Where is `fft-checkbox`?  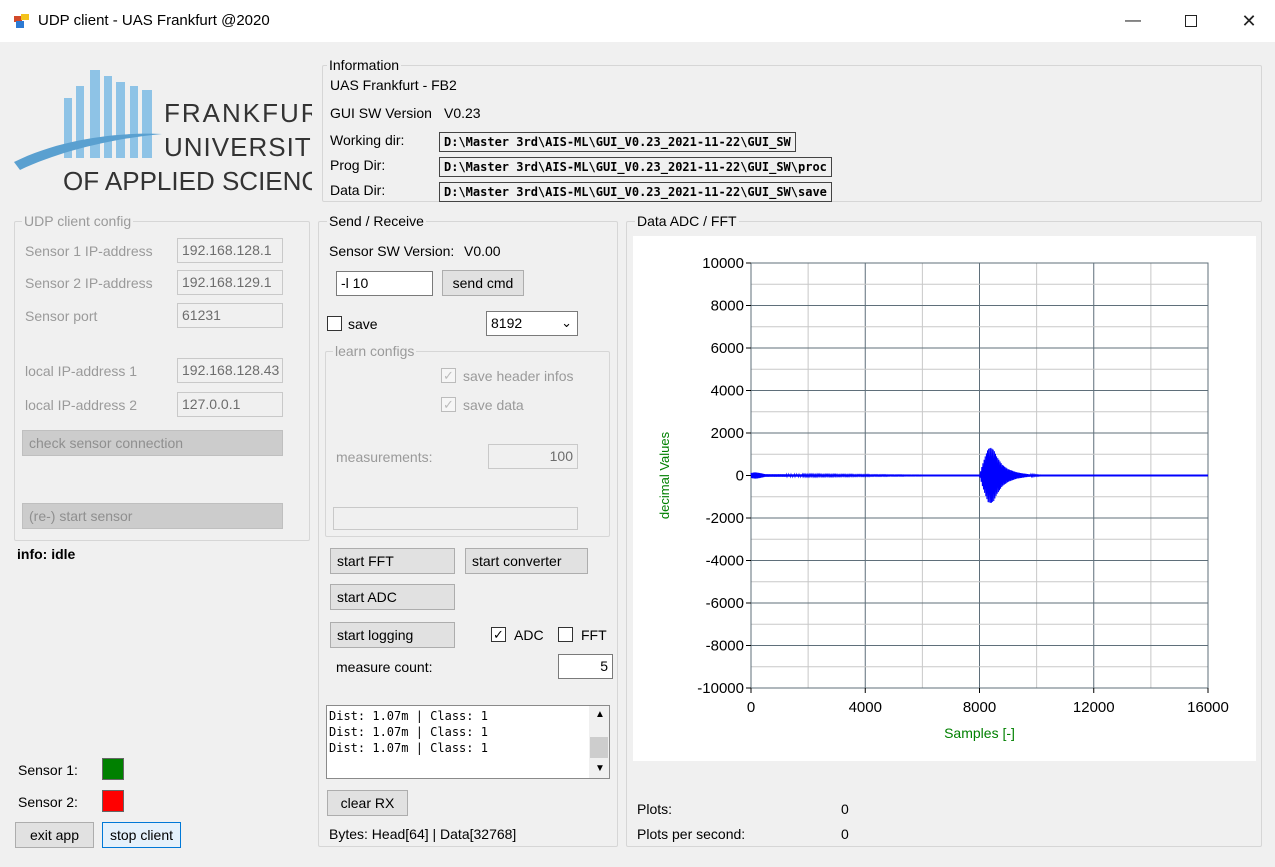
fft-checkbox is located at coordinates (565, 634).